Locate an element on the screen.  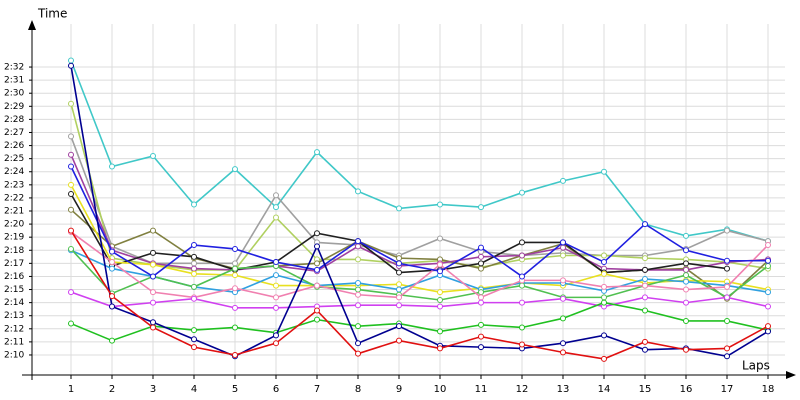
x-tick-label: 2 is located at coordinates (112, 389).